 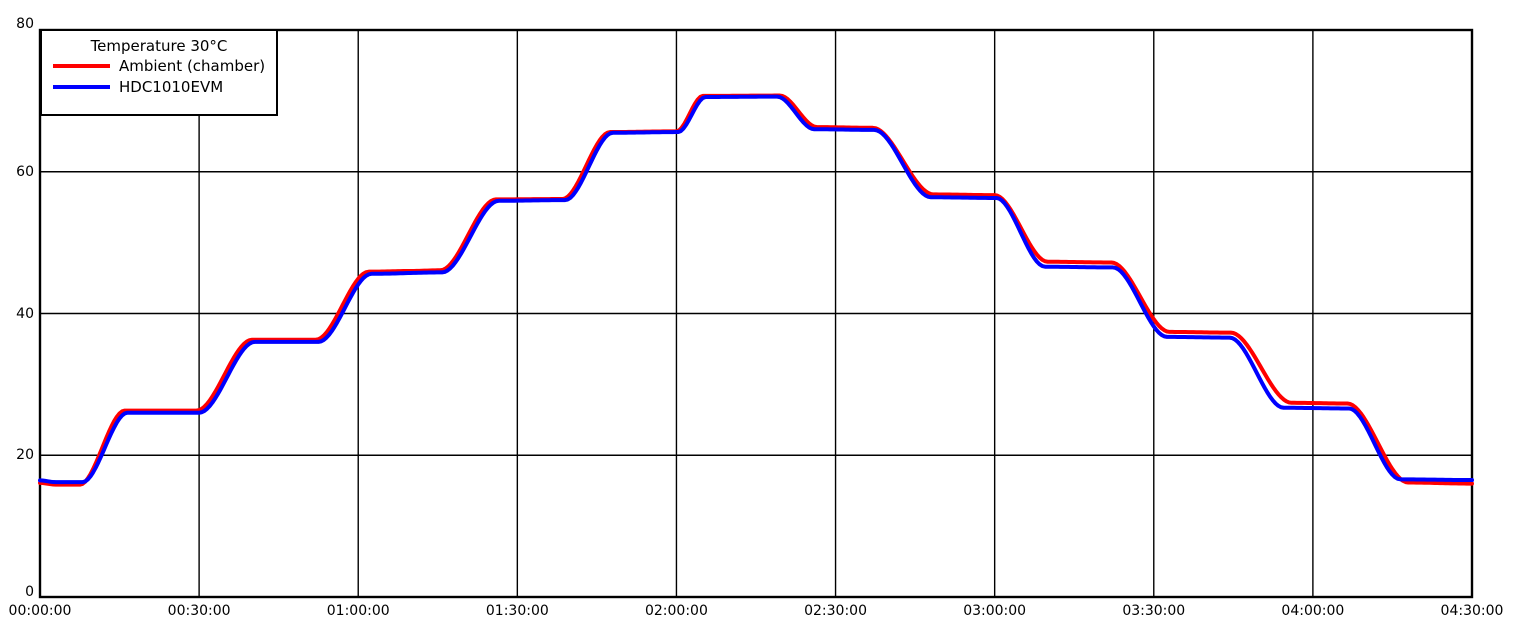 What do you see at coordinates (29, 592) in the screenshot?
I see `y-tick-label: 0` at bounding box center [29, 592].